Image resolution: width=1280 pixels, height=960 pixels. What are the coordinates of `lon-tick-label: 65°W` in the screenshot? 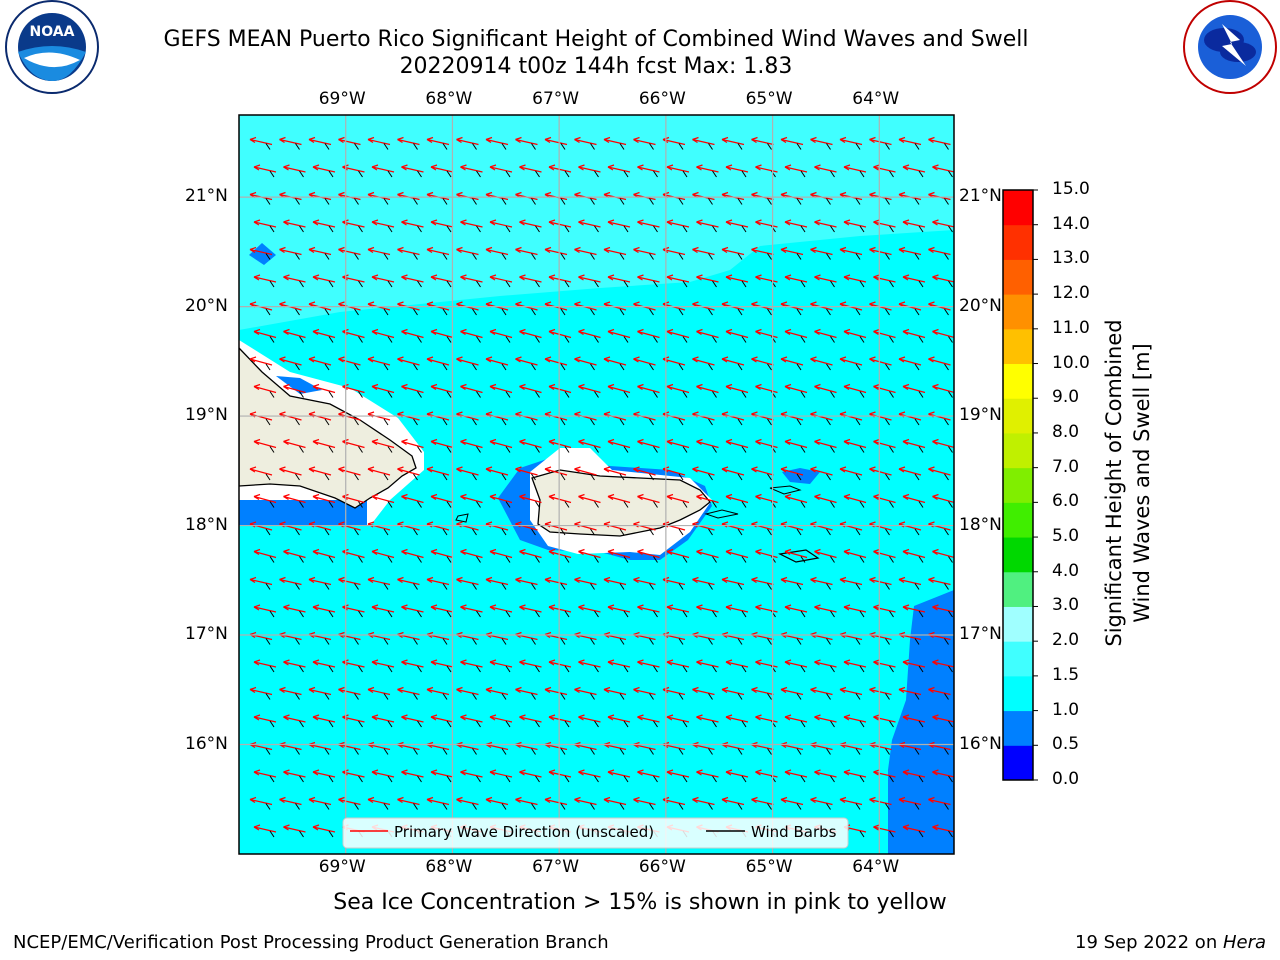 It's located at (769, 99).